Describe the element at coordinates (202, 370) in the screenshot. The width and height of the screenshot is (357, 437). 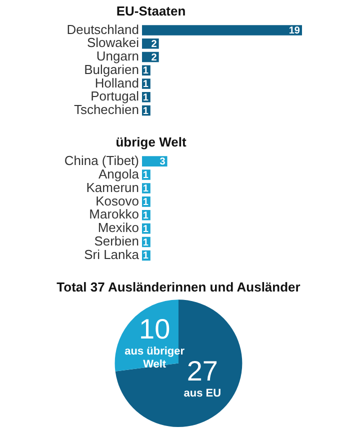
I see `data-label: 27` at that location.